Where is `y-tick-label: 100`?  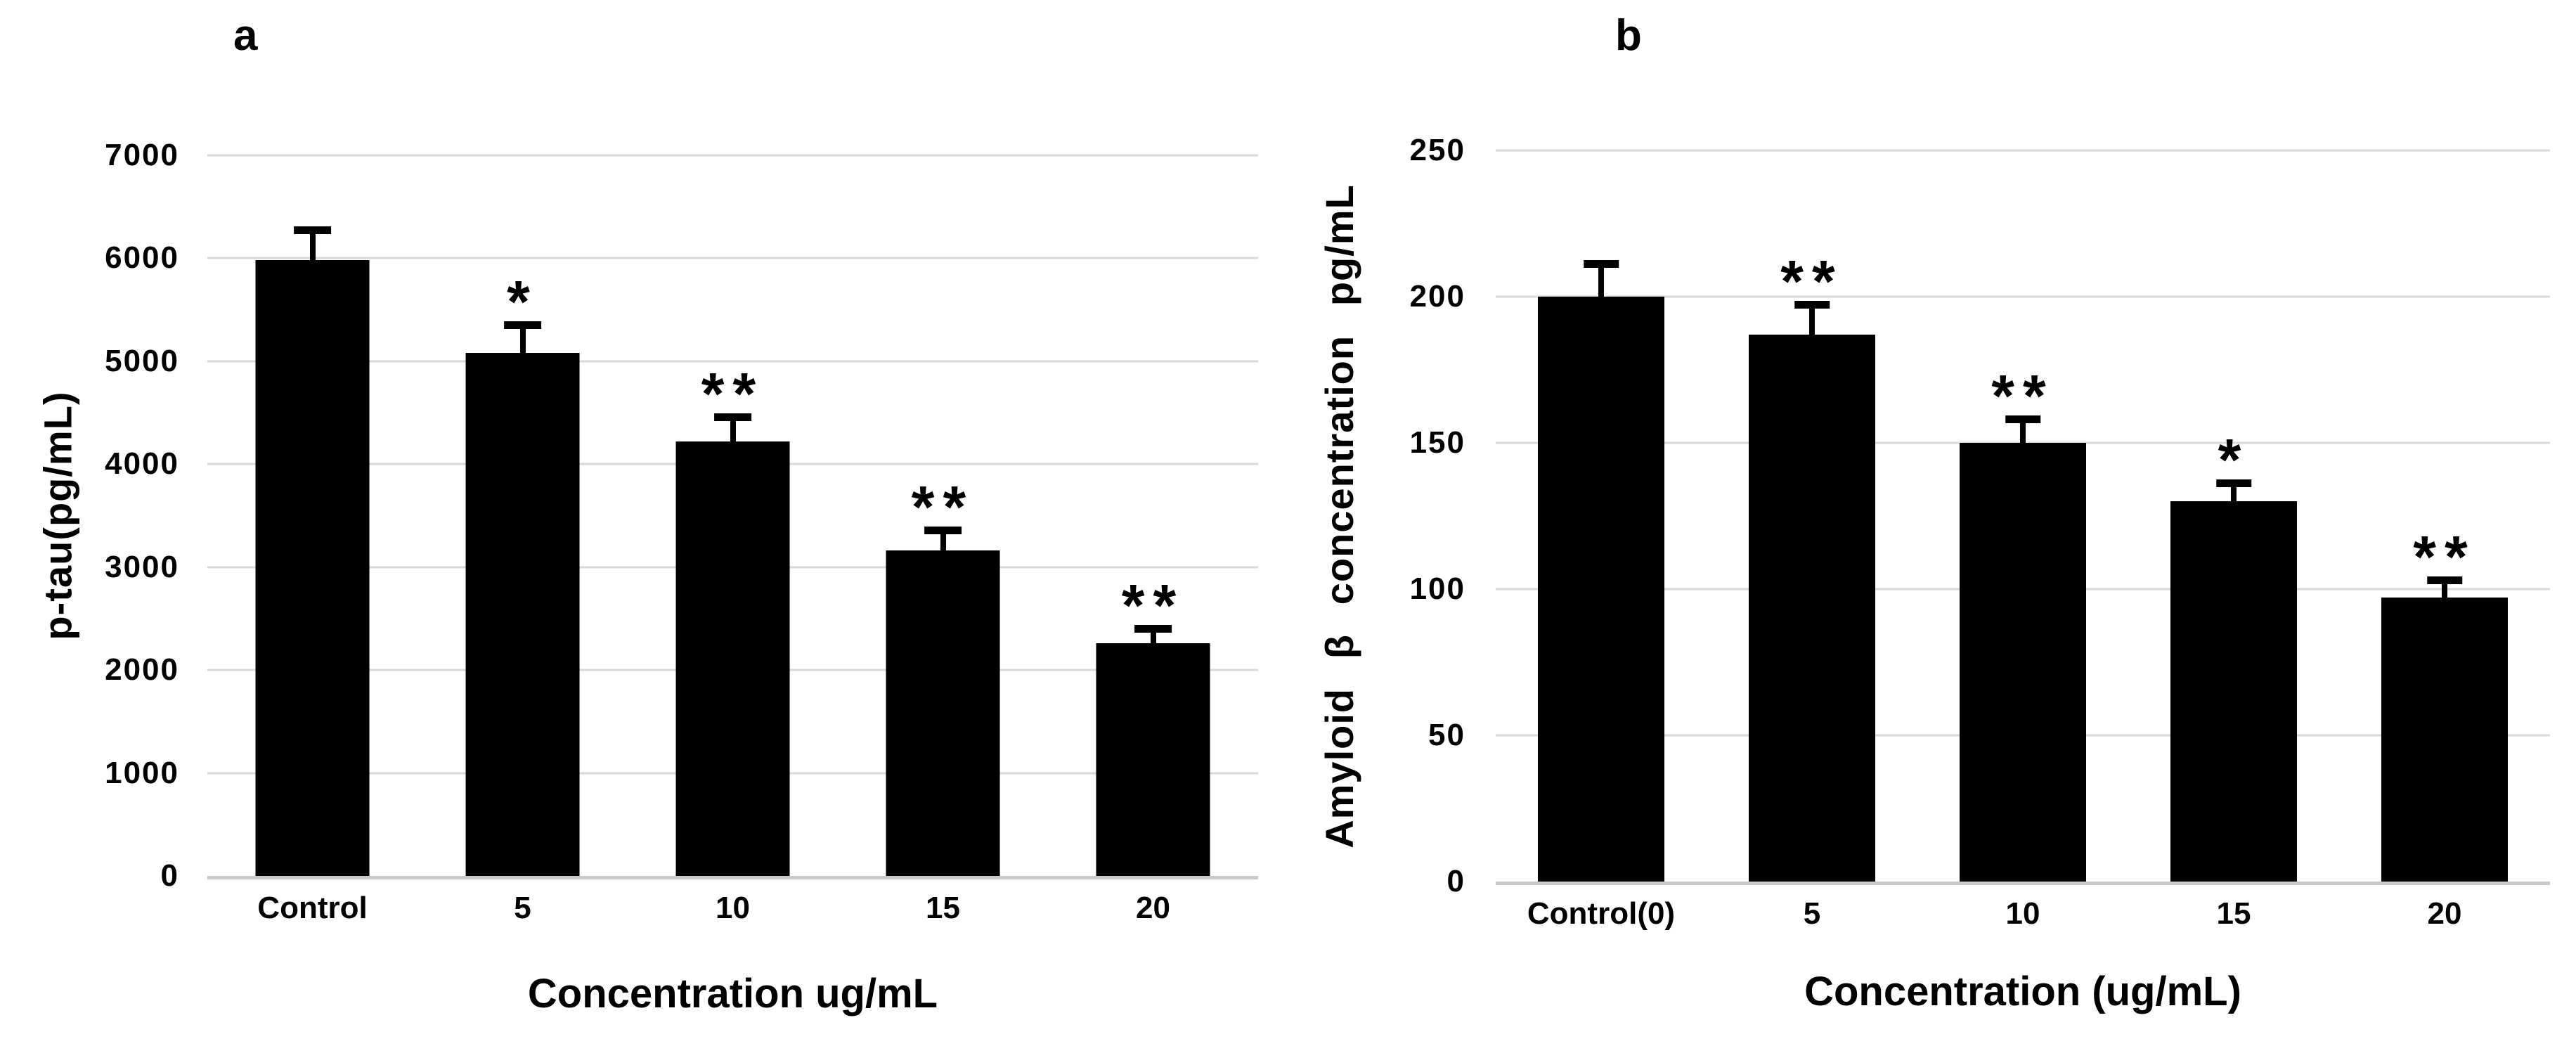 y-tick-label: 100 is located at coordinates (1437, 589).